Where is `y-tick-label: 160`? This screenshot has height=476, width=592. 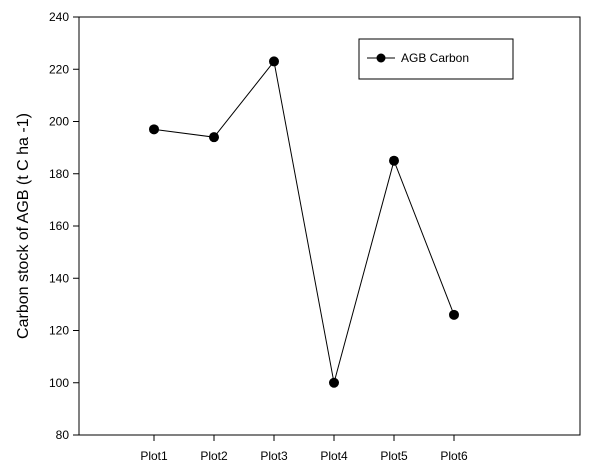 y-tick-label: 160 is located at coordinates (59, 226).